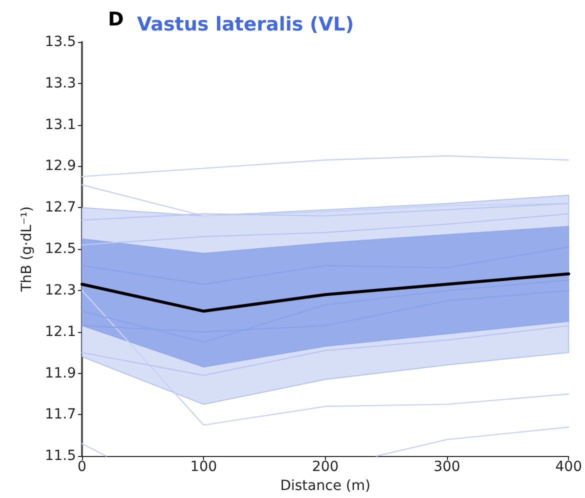 The image size is (585, 498). What do you see at coordinates (60, 373) in the screenshot?
I see `y-tick-label: 11.9` at bounding box center [60, 373].